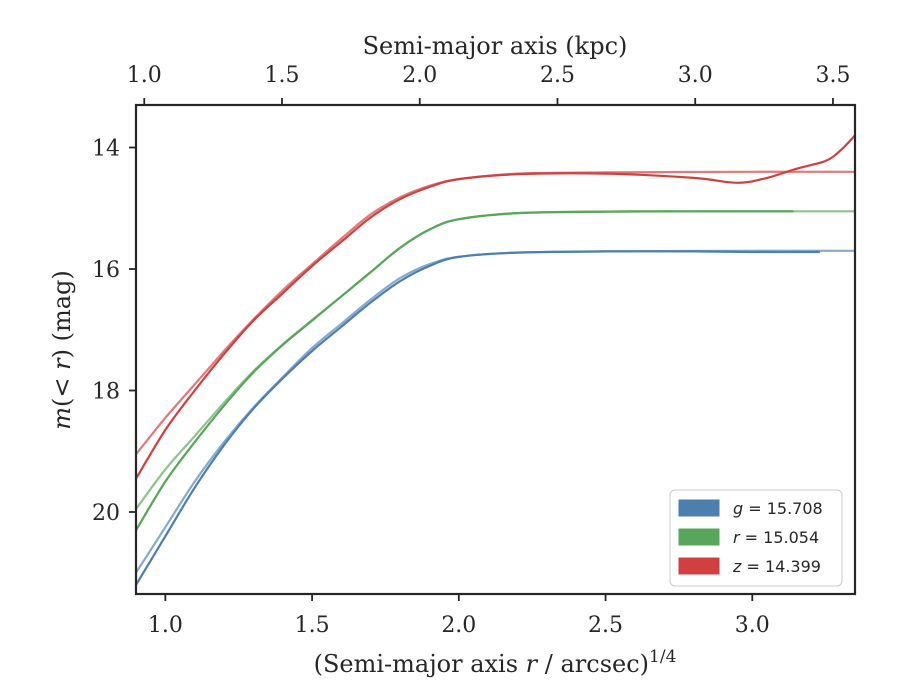  I want to click on top-x-tick-label: 1.5, so click(282, 75).